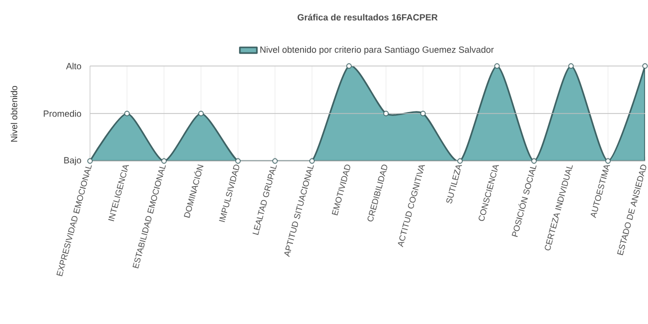  I want to click on chart-title: Gráfica de resultados 16FACPER, so click(368, 17).